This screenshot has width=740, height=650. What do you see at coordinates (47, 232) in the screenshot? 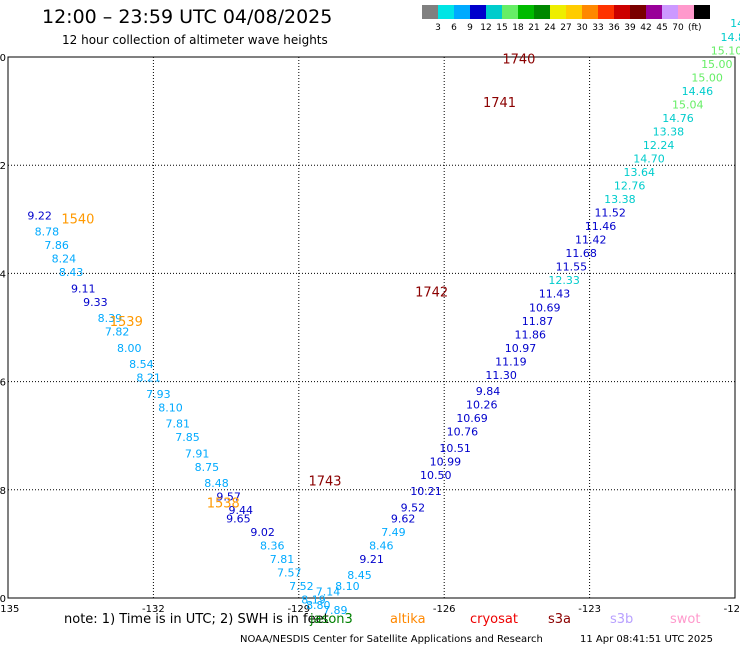
I see `wave-height-value: 8.78` at bounding box center [47, 232].